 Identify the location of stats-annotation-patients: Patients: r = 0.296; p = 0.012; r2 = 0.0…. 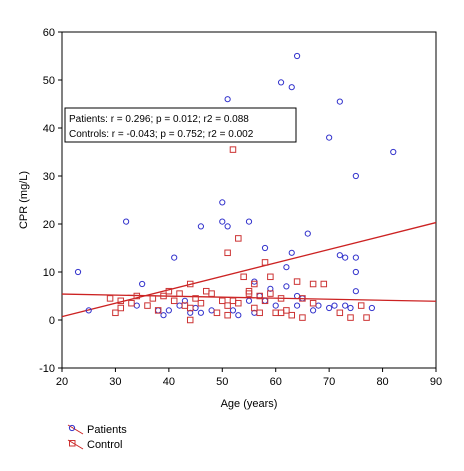
(159, 119).